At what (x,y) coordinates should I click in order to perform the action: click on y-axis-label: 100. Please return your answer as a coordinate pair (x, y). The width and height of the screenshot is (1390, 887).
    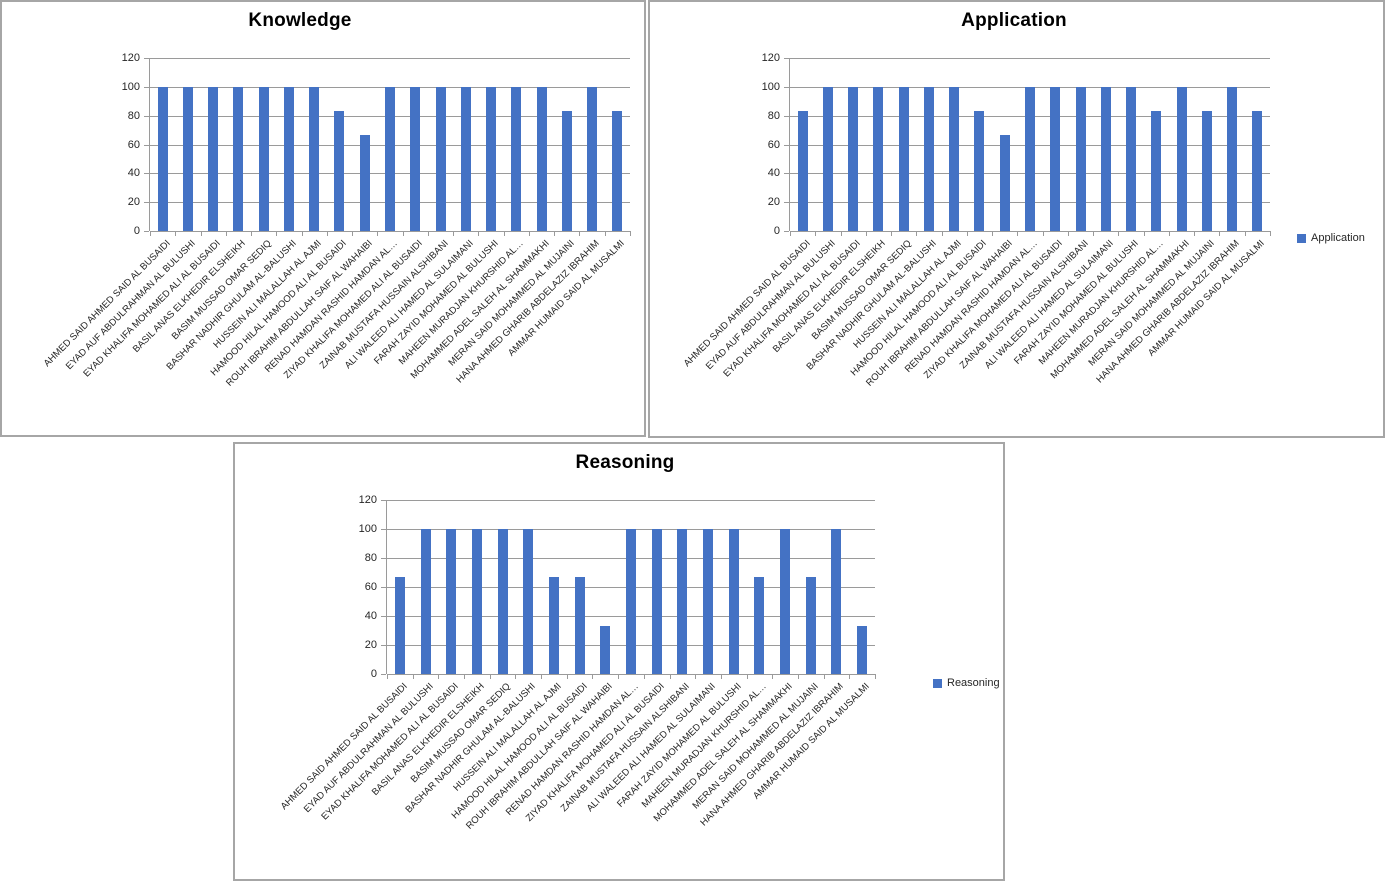
    Looking at the image, I should click on (367, 529).